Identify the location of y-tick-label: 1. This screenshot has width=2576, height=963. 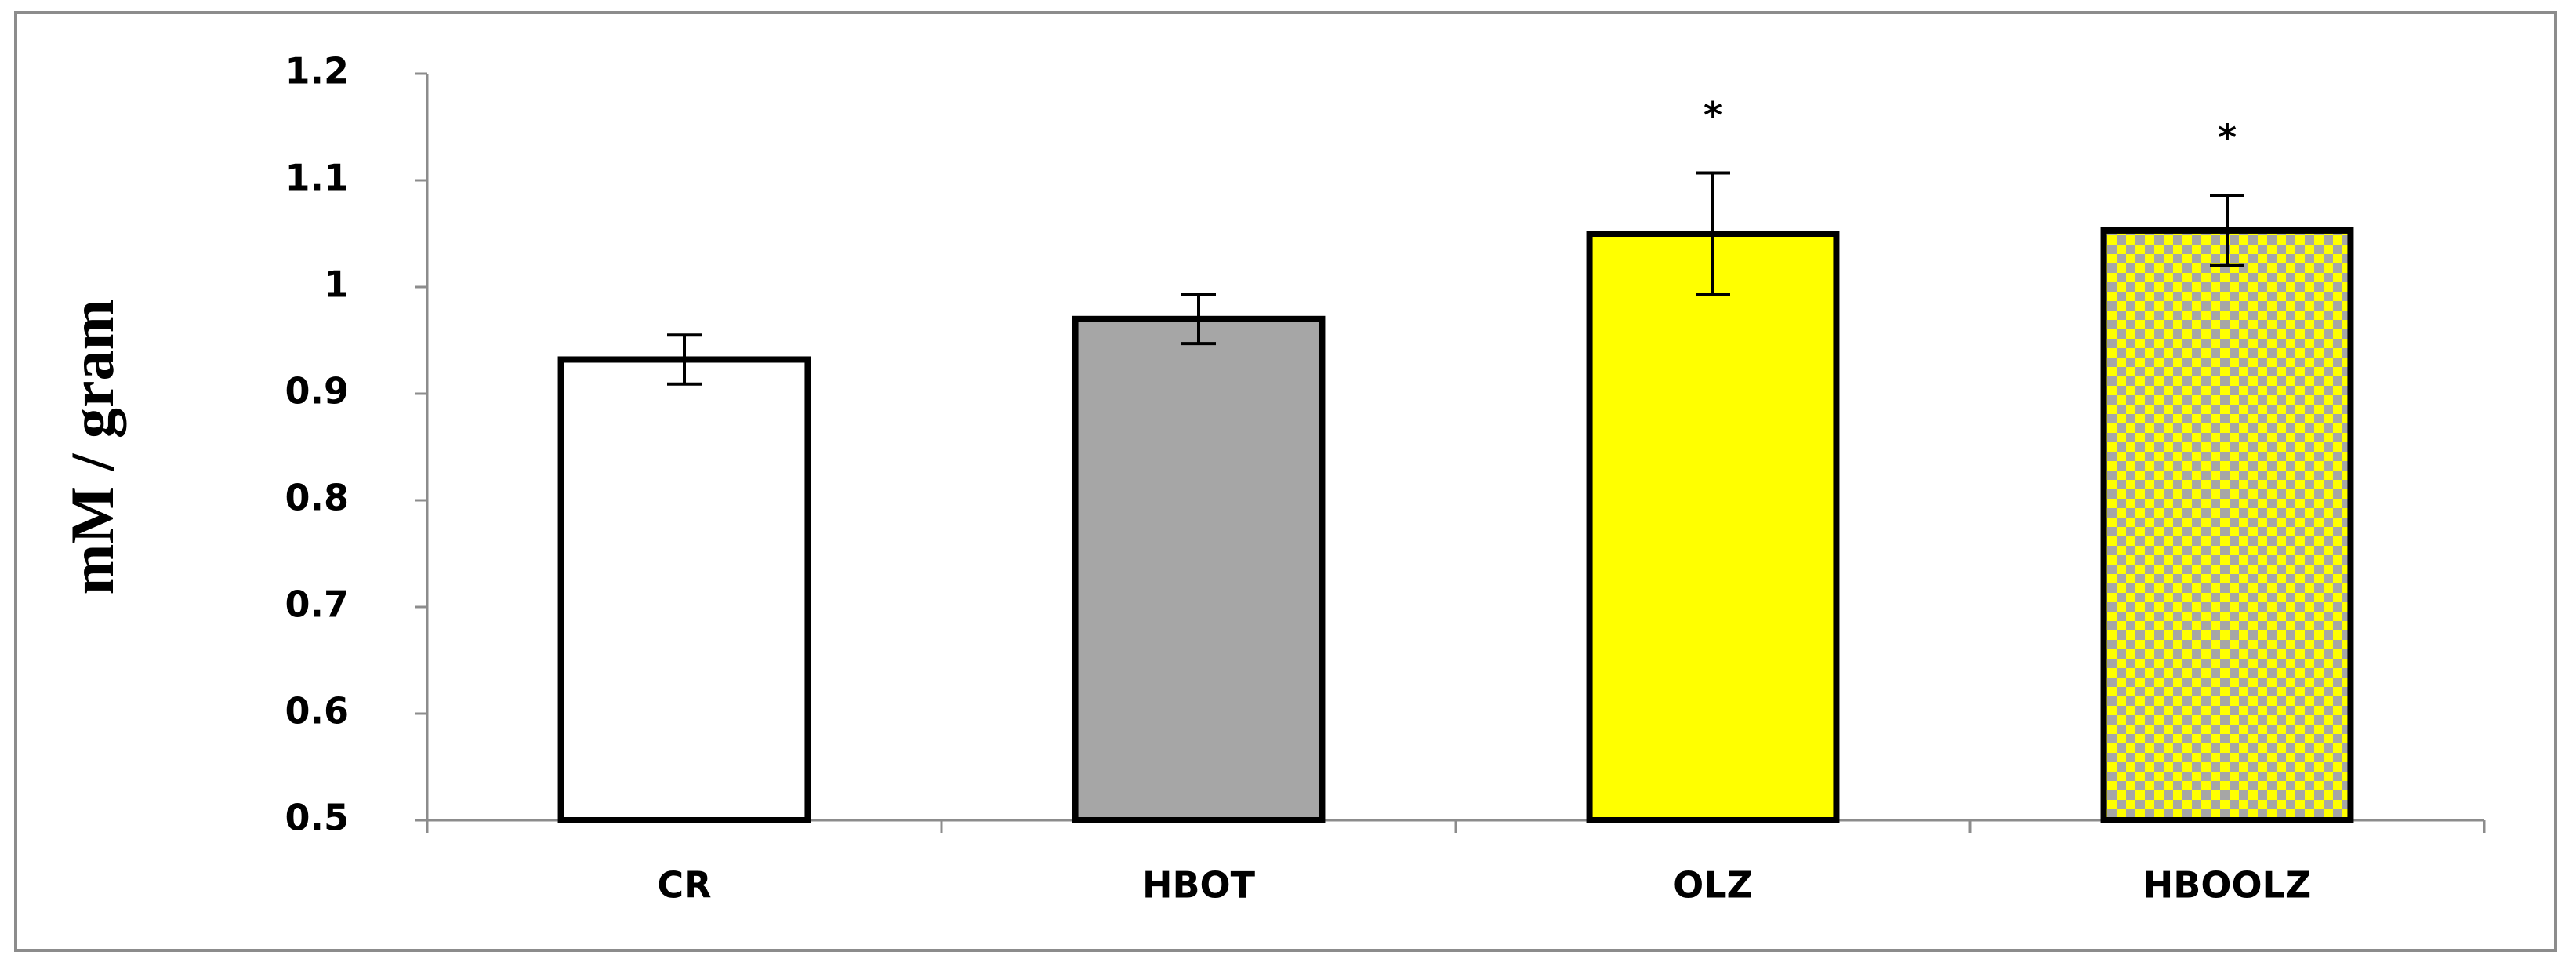
(337, 284).